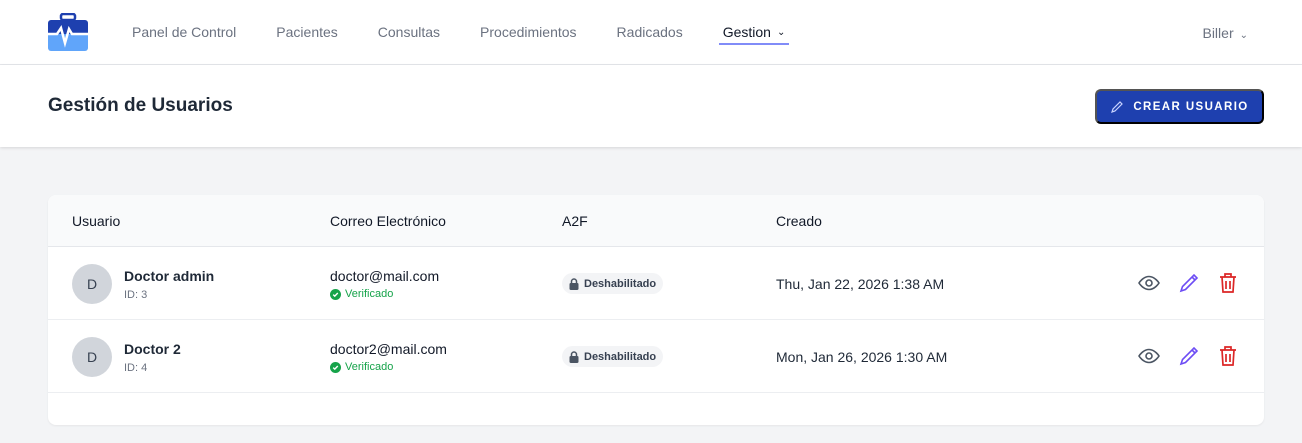 This screenshot has height=443, width=1302. Describe the element at coordinates (136, 295) in the screenshot. I see `user-id: ID: 3` at that location.